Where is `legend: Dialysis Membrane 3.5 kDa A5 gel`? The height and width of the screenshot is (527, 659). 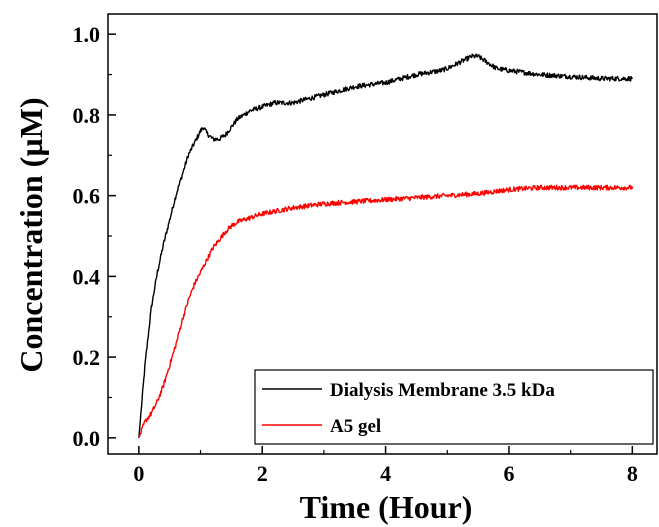
legend: Dialysis Membrane 3.5 kDa A5 gel is located at coordinates (454, 407).